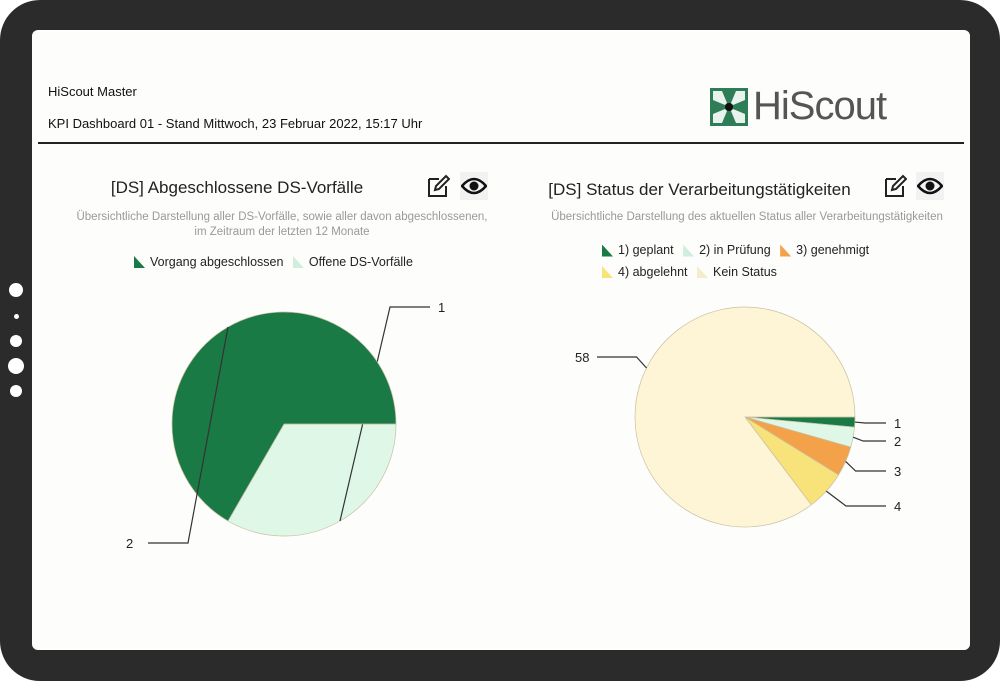  I want to click on legend-label: 2) in Prüfung, so click(735, 250).